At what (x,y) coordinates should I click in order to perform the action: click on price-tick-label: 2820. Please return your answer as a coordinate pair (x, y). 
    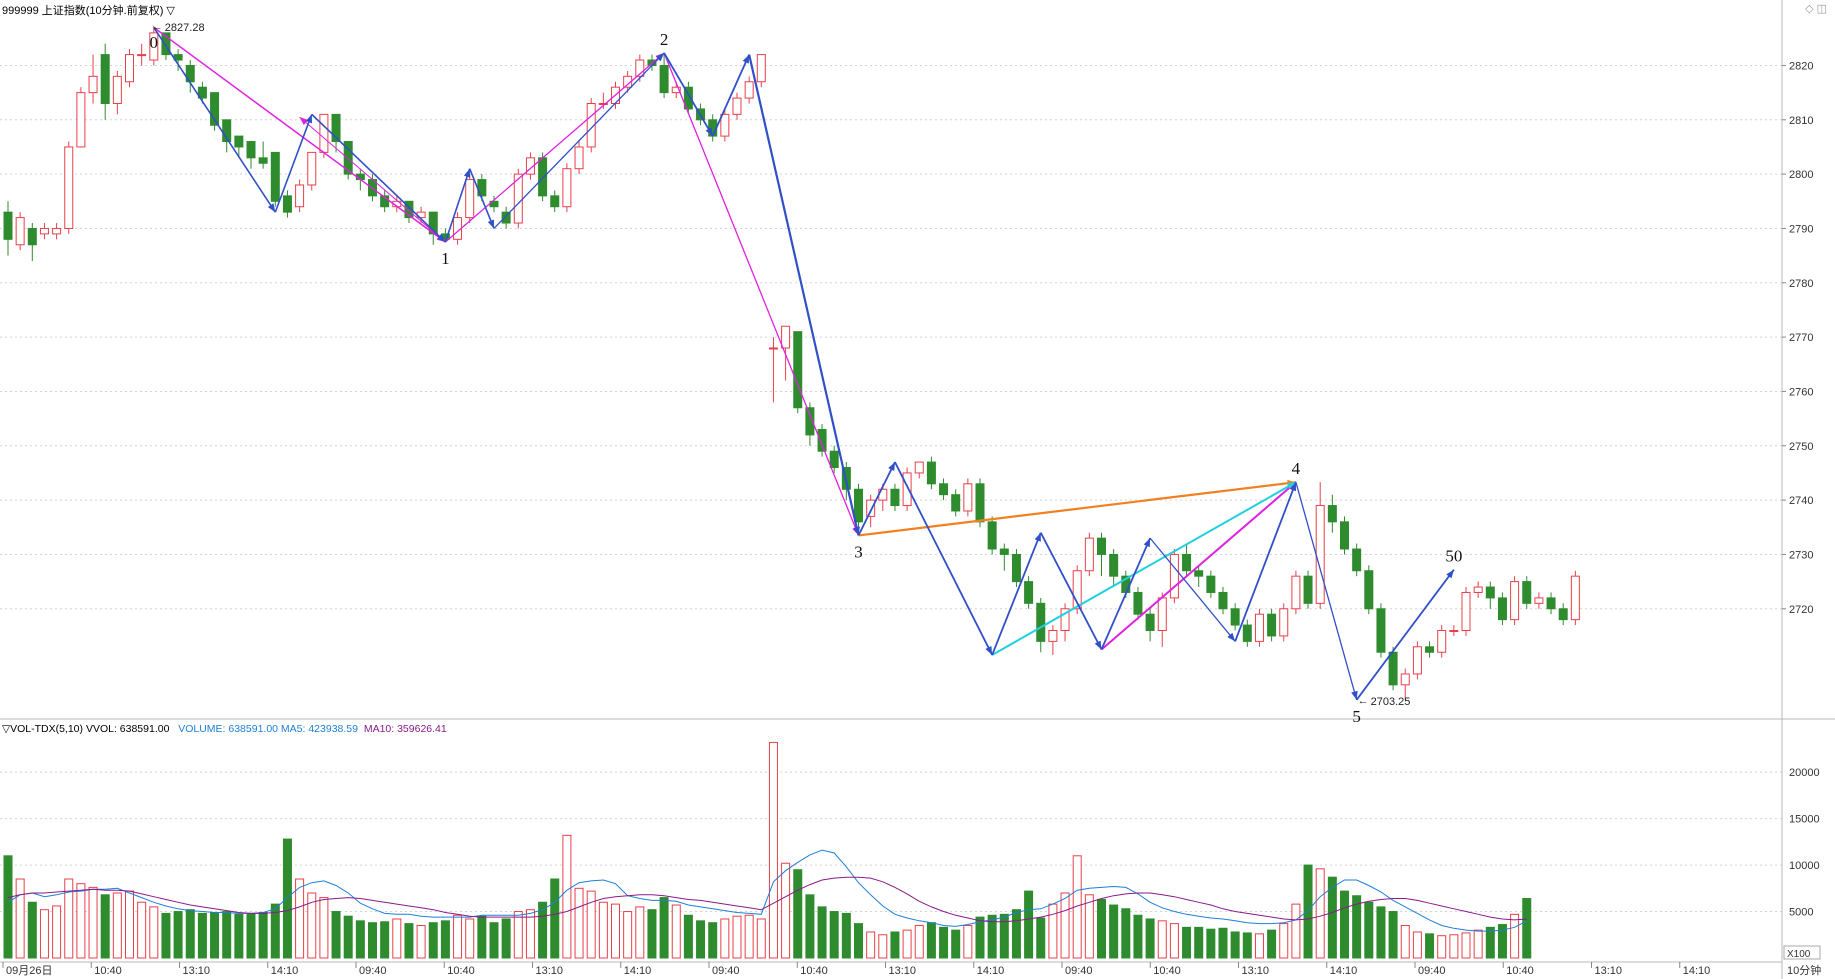
    Looking at the image, I should click on (1801, 66).